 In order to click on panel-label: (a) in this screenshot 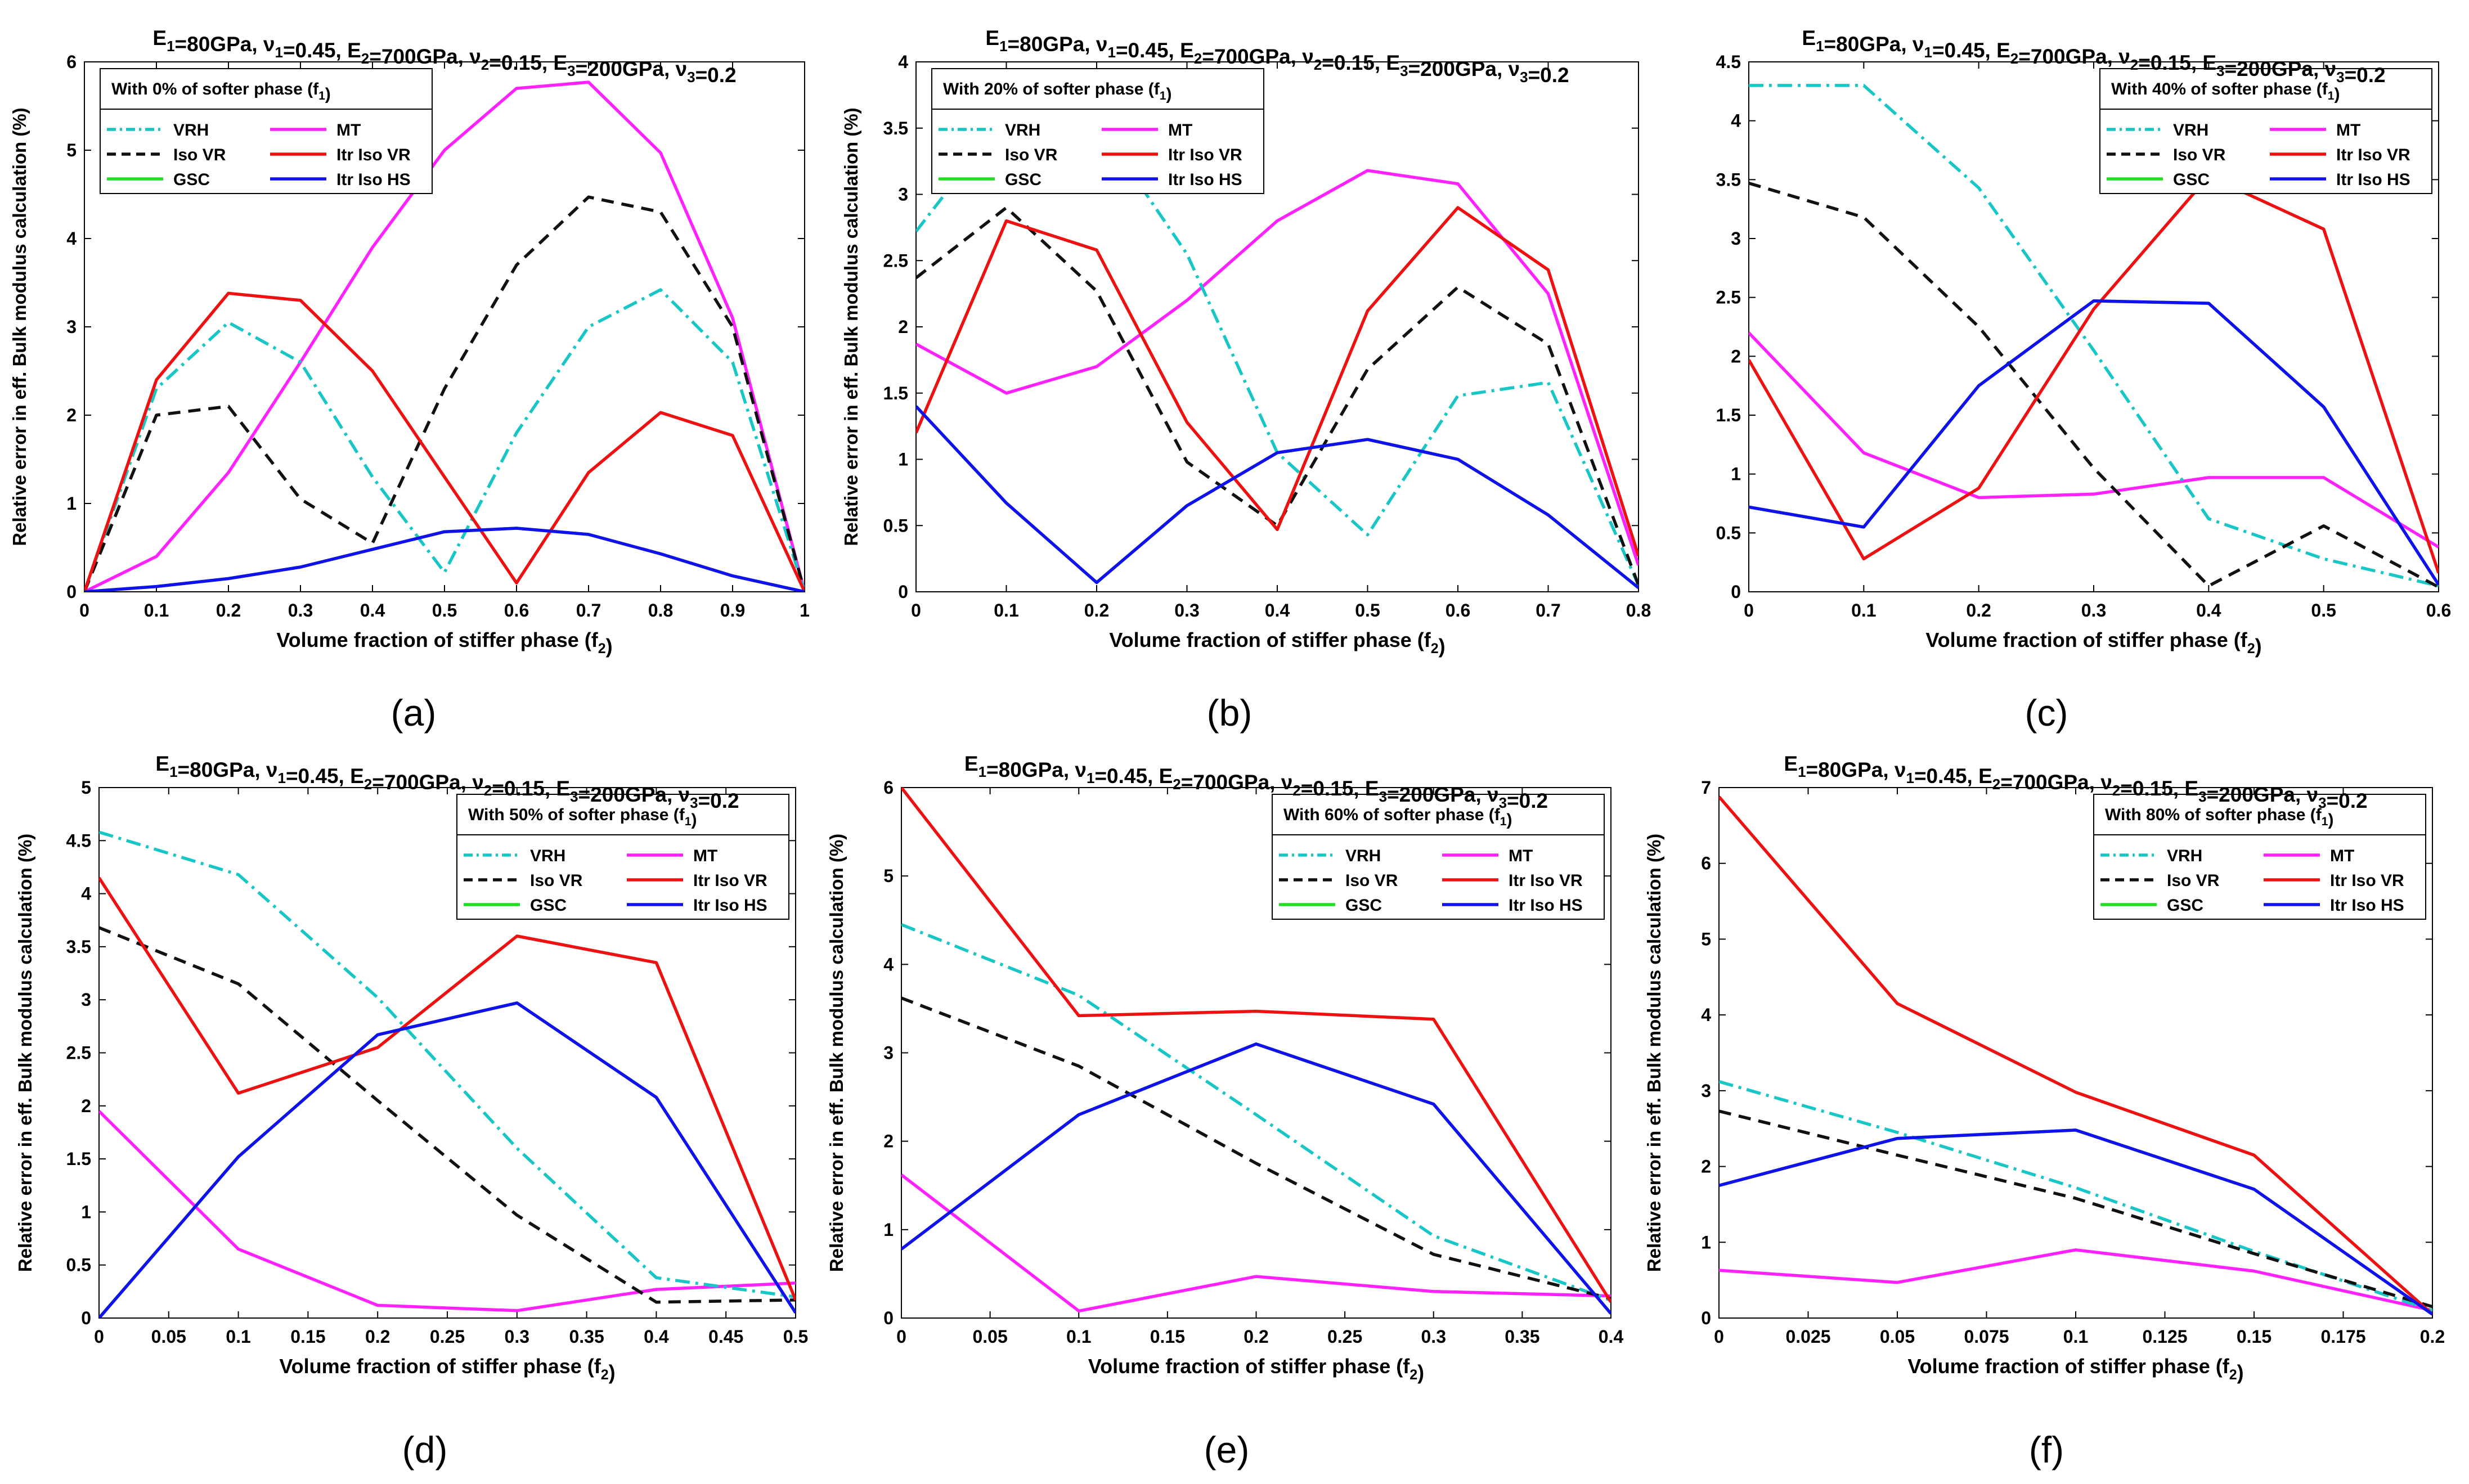, I will do `click(414, 713)`.